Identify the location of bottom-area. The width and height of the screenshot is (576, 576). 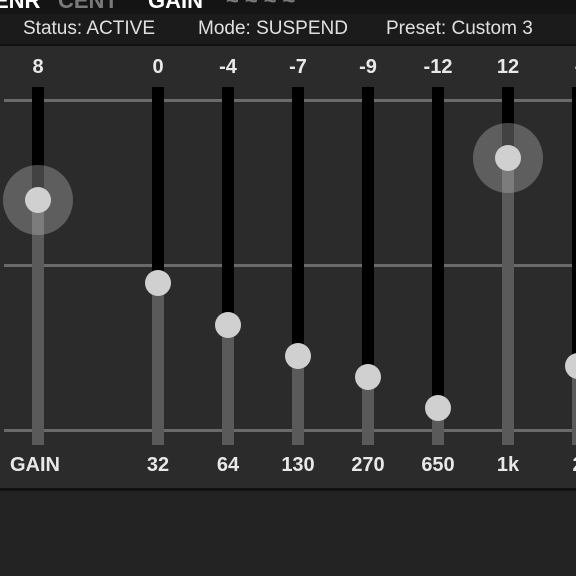
(288, 533).